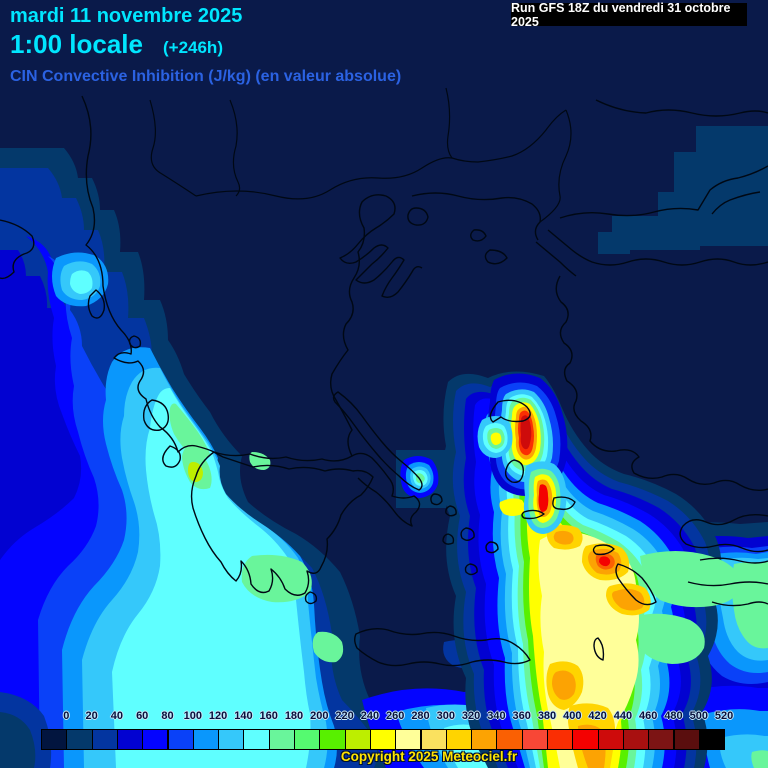  What do you see at coordinates (471, 716) in the screenshot?
I see `scale-label: 320` at bounding box center [471, 716].